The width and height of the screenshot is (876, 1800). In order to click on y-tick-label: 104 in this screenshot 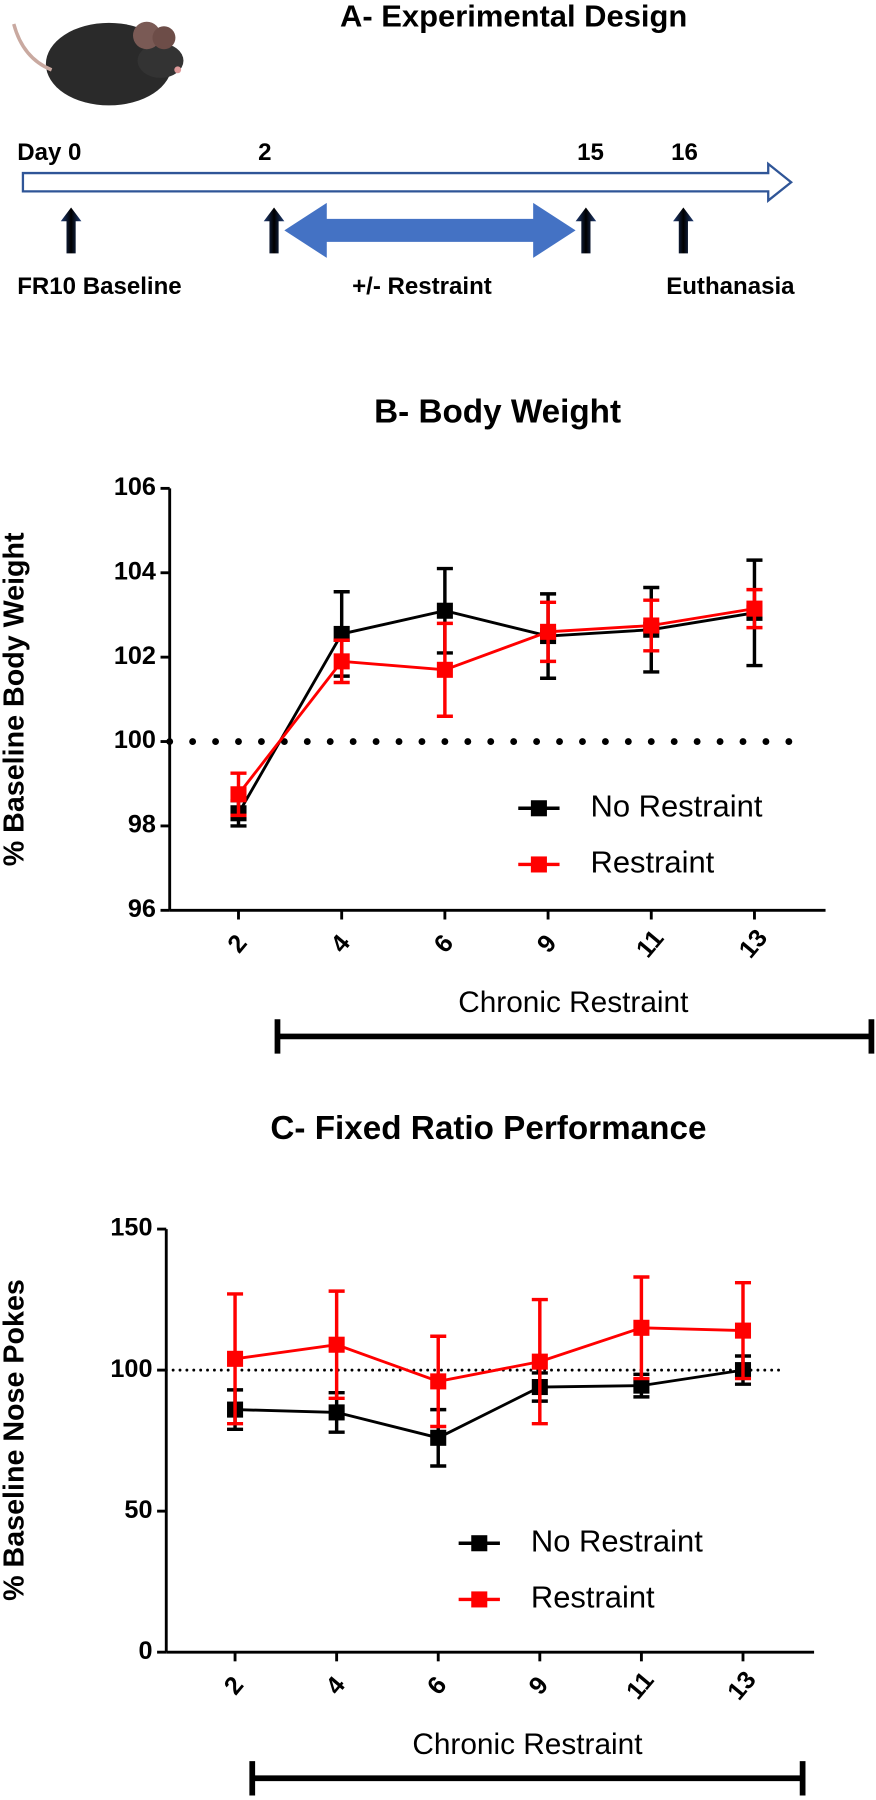, I will do `click(135, 571)`.